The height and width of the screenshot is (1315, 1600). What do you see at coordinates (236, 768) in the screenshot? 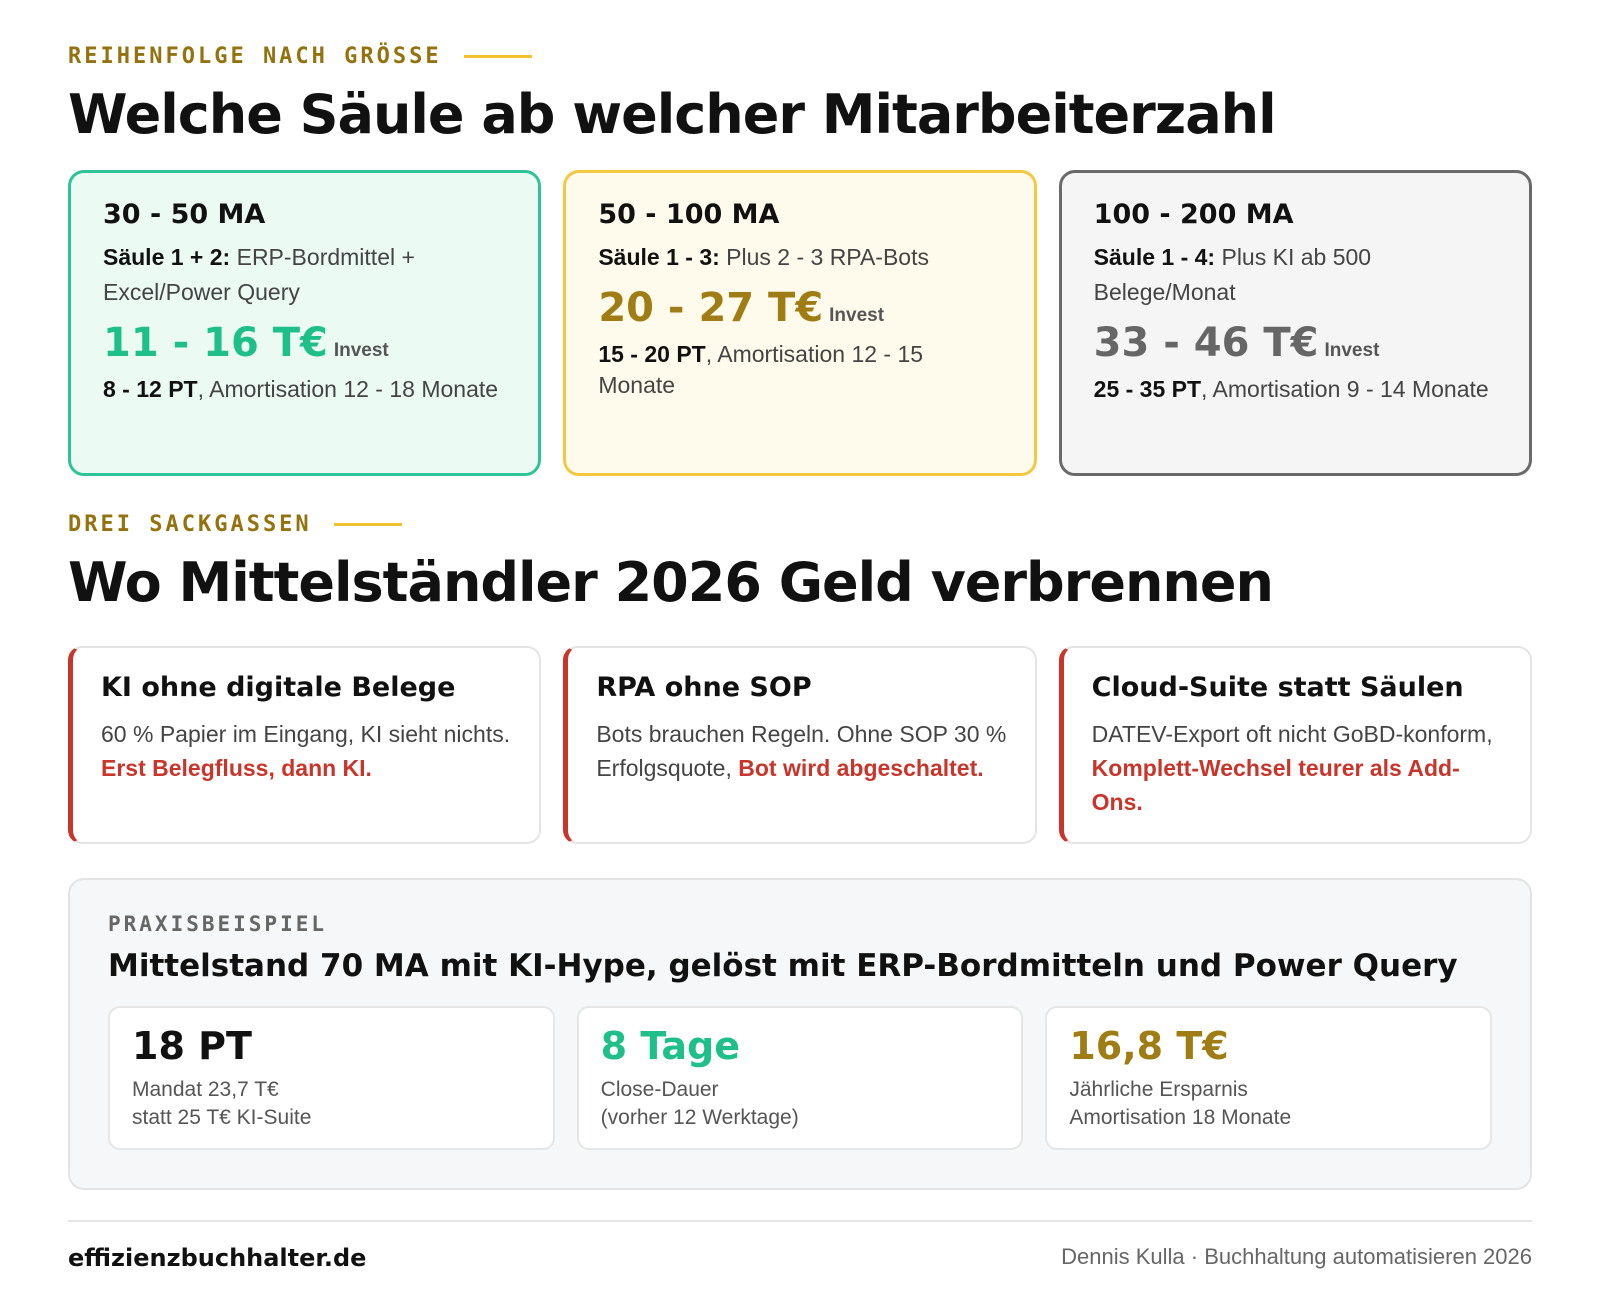
I see `highlight: Erst Belegfluss, dann KI.` at bounding box center [236, 768].